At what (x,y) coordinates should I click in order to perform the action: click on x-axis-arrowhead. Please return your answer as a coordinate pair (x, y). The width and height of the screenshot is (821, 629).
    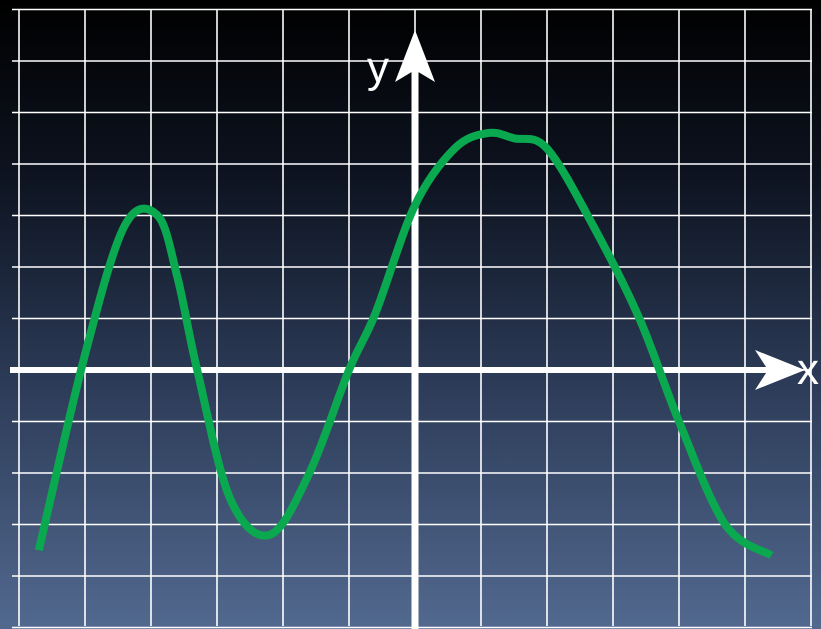
    Looking at the image, I should click on (780, 370).